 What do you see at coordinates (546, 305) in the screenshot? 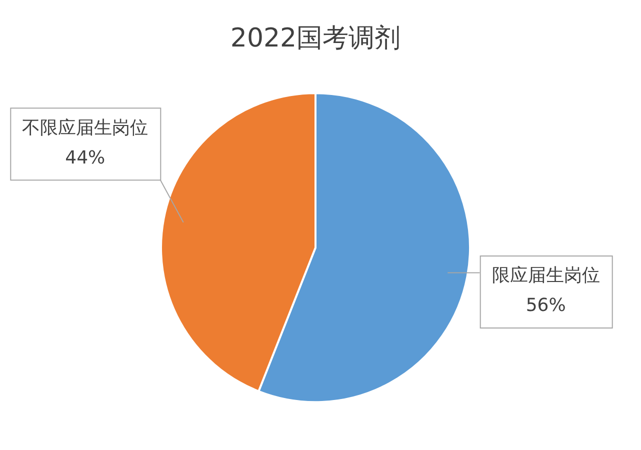
I see `data-label: 56%` at bounding box center [546, 305].